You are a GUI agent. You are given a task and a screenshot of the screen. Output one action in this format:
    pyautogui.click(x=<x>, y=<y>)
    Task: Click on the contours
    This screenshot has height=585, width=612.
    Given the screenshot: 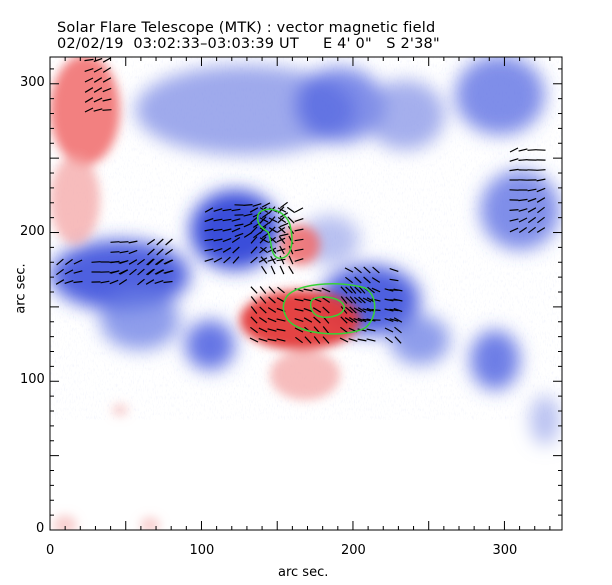 What is the action you would take?
    pyautogui.click(x=316, y=271)
    